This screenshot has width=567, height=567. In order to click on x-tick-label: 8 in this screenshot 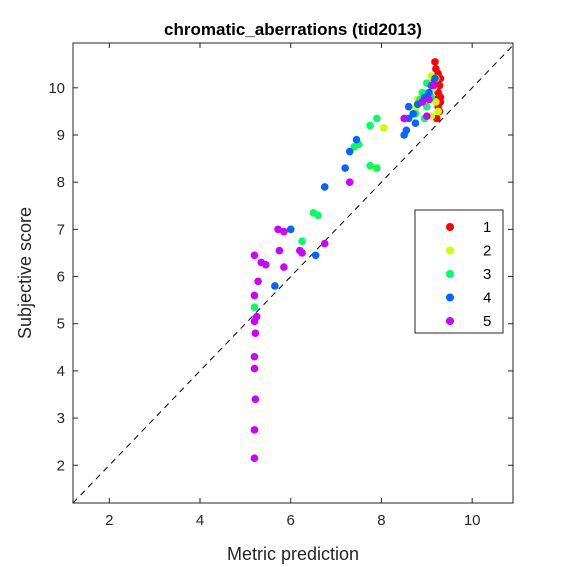, I will do `click(381, 520)`.